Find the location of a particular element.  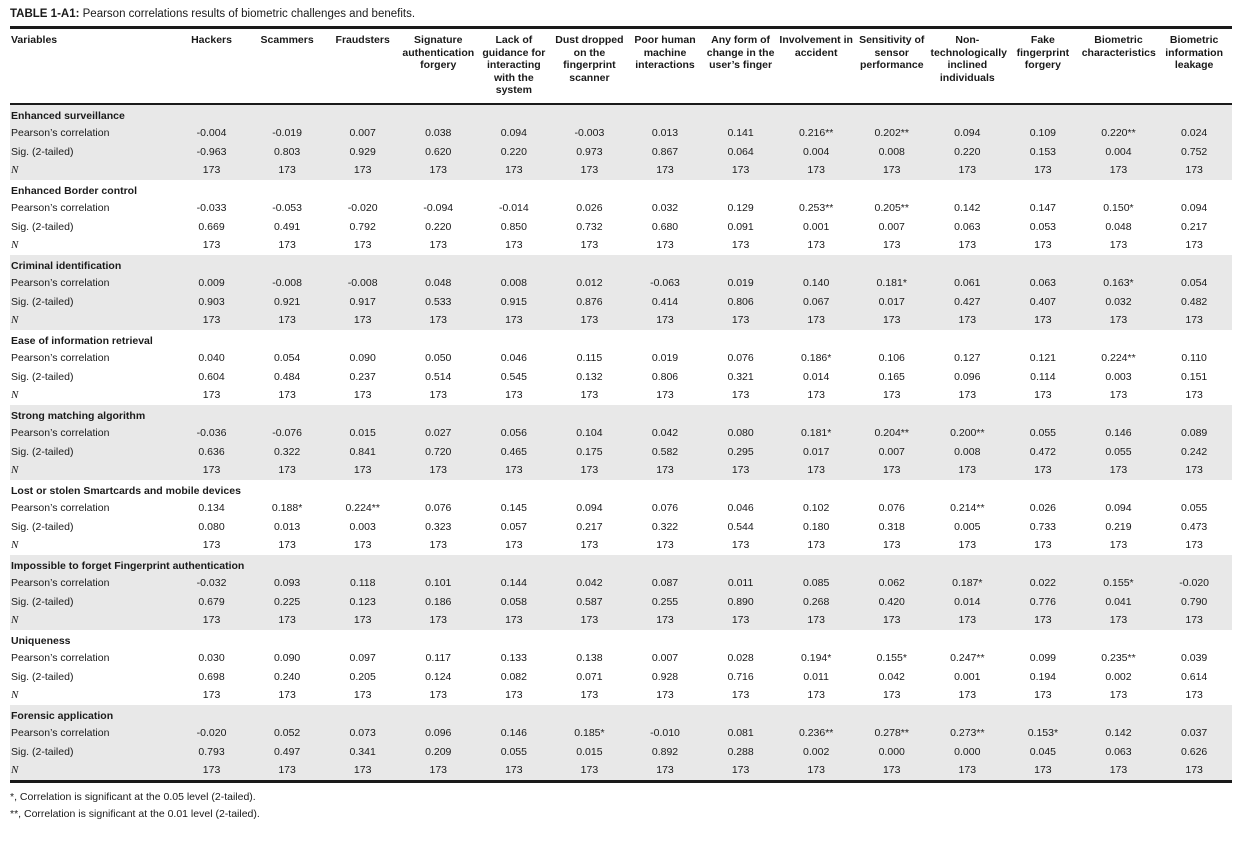

value-cell: 0.042 is located at coordinates (891, 676).